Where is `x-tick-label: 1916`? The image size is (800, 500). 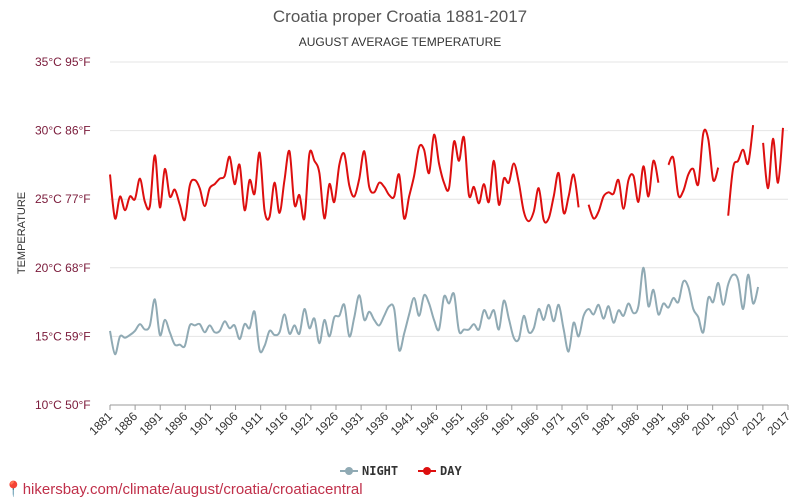
x-tick-label: 1916 is located at coordinates (276, 423).